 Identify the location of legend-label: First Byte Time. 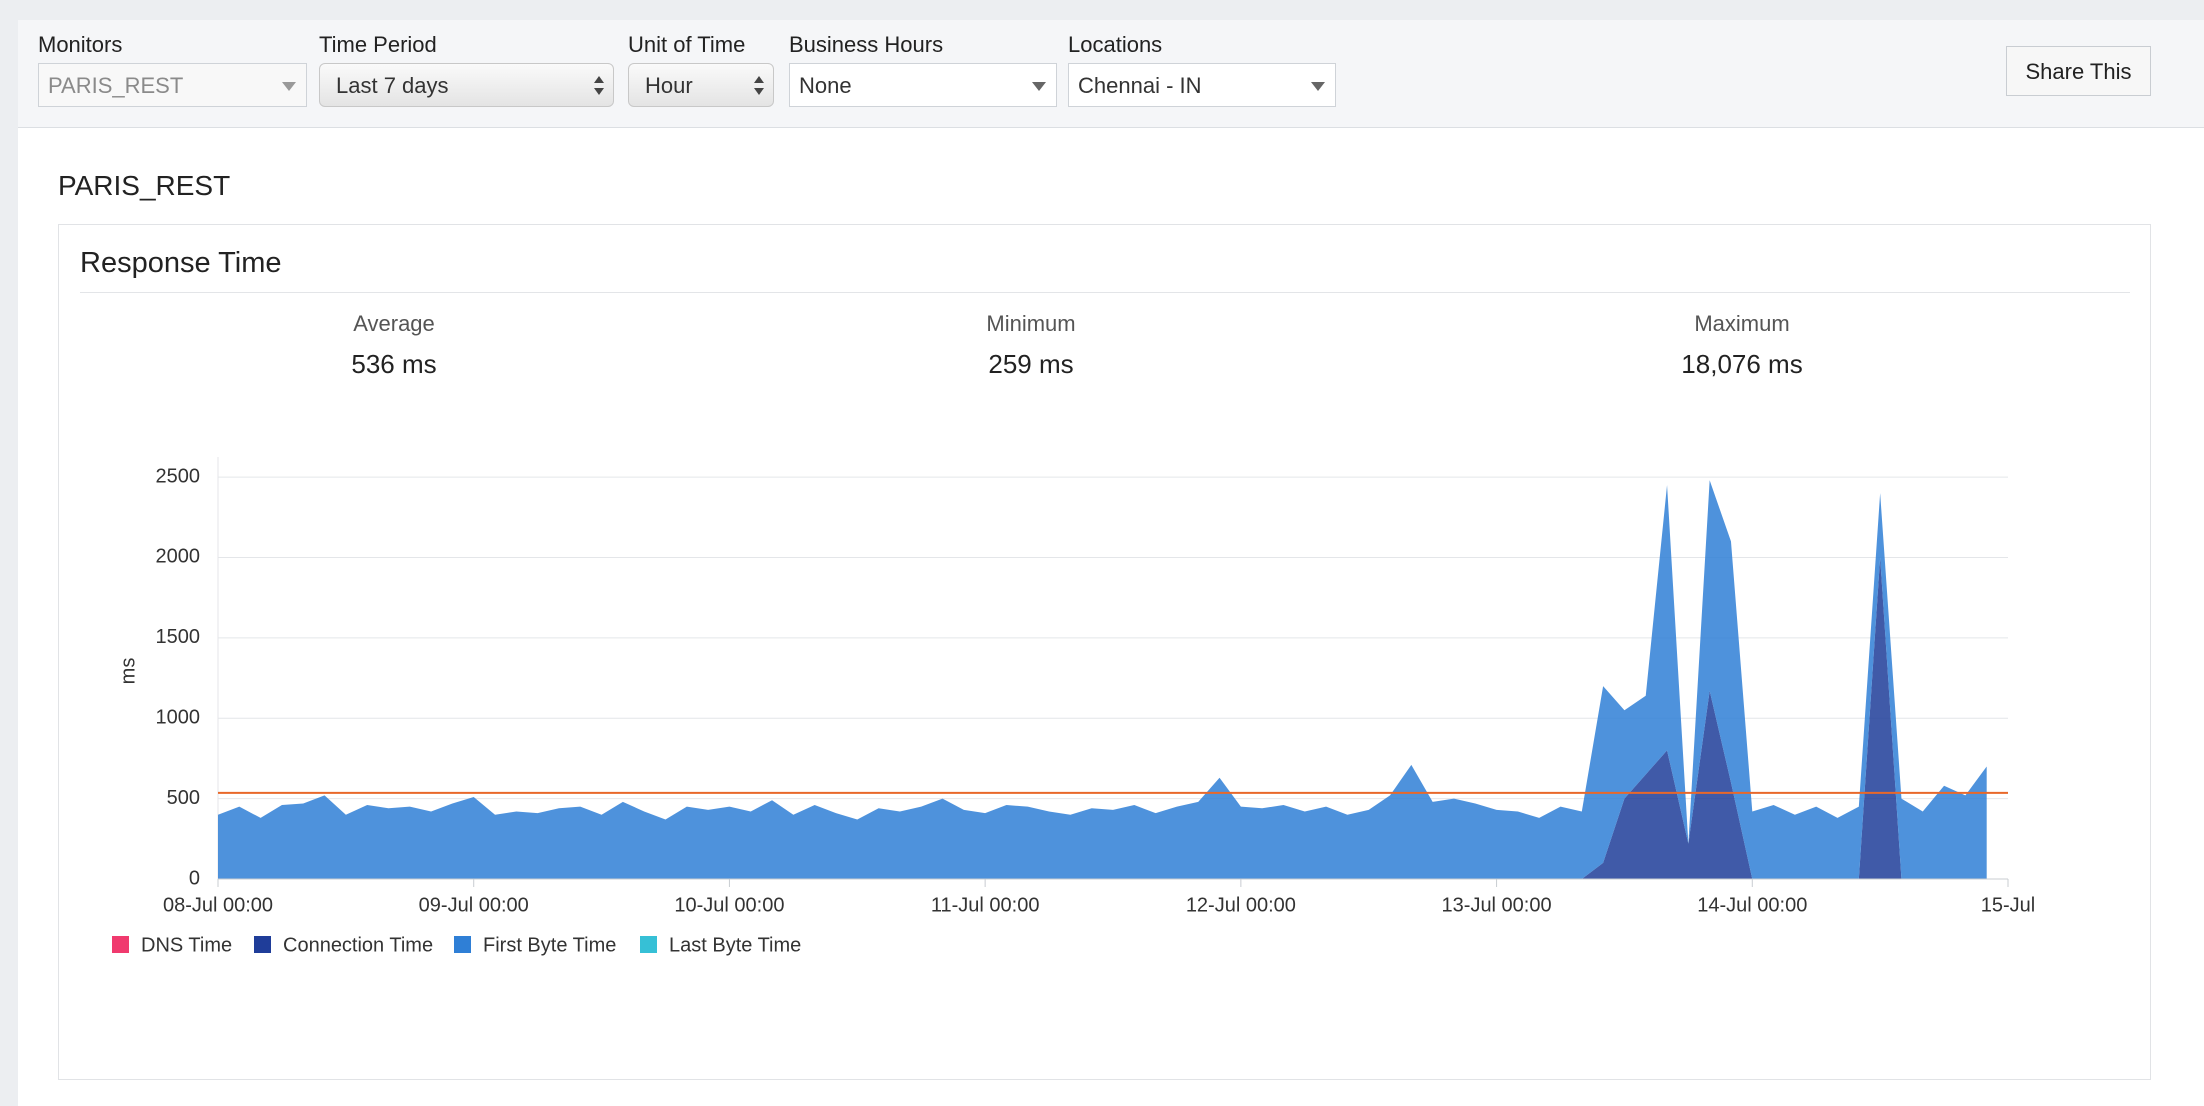
(549, 945).